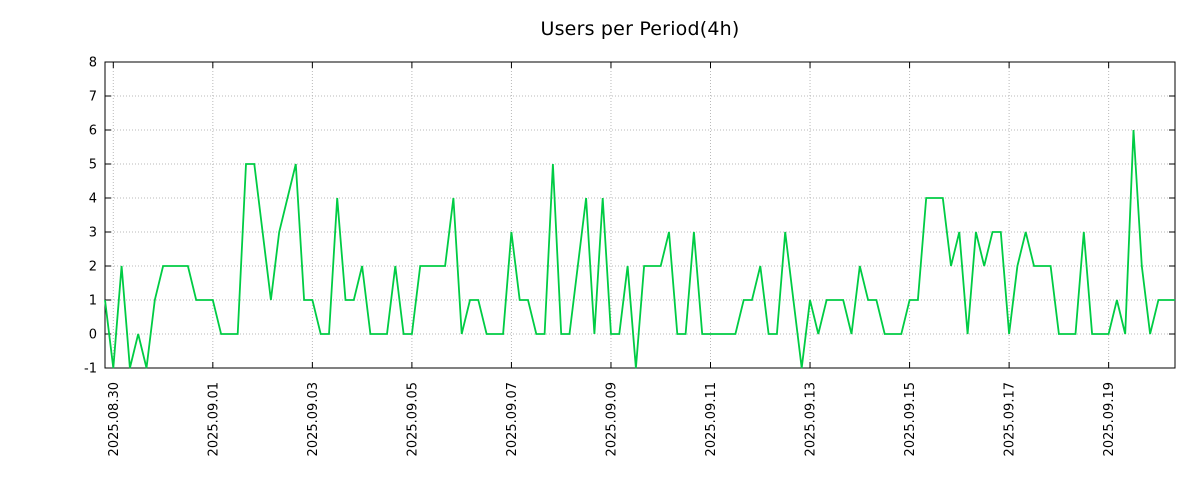 Image resolution: width=1200 pixels, height=500 pixels. What do you see at coordinates (313, 419) in the screenshot?
I see `x-tick-label: 2025.09.03` at bounding box center [313, 419].